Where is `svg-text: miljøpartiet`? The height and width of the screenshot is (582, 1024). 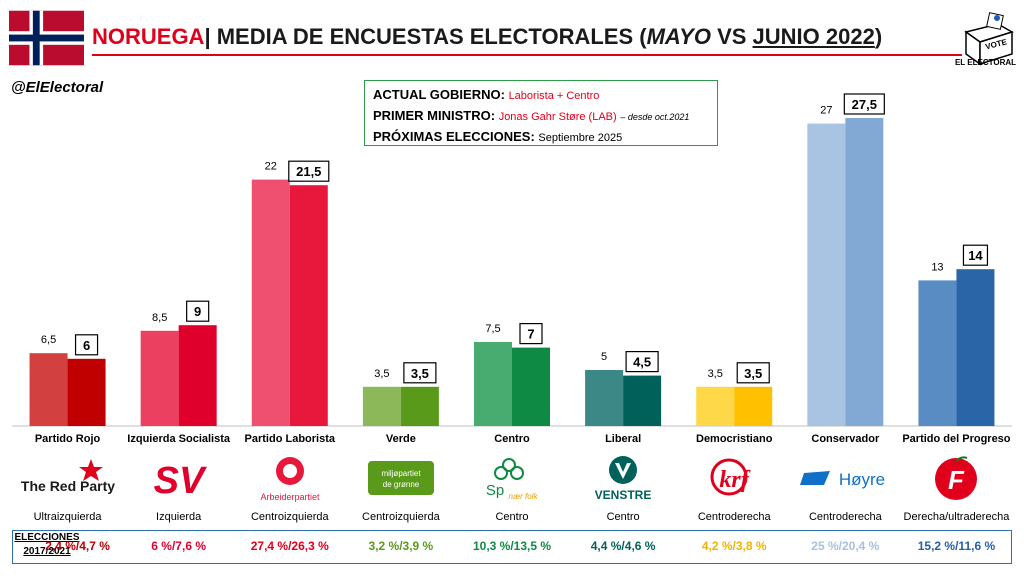
svg-text: miljøpartiet is located at coordinates (401, 473).